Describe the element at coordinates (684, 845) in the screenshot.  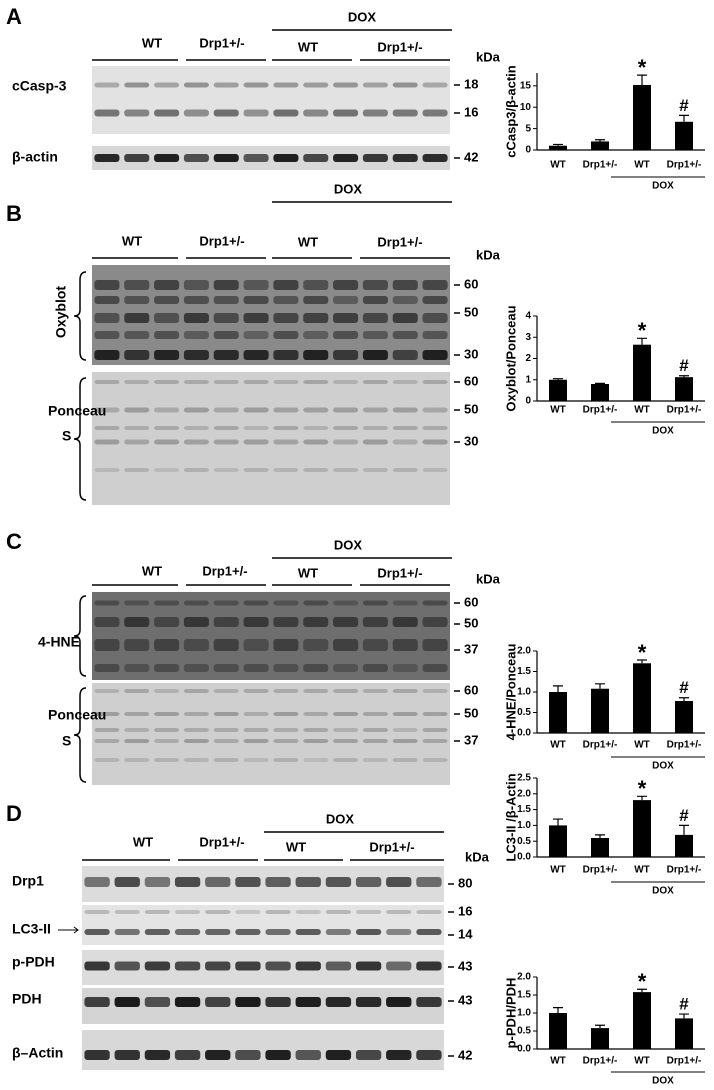
I see `bar` at that location.